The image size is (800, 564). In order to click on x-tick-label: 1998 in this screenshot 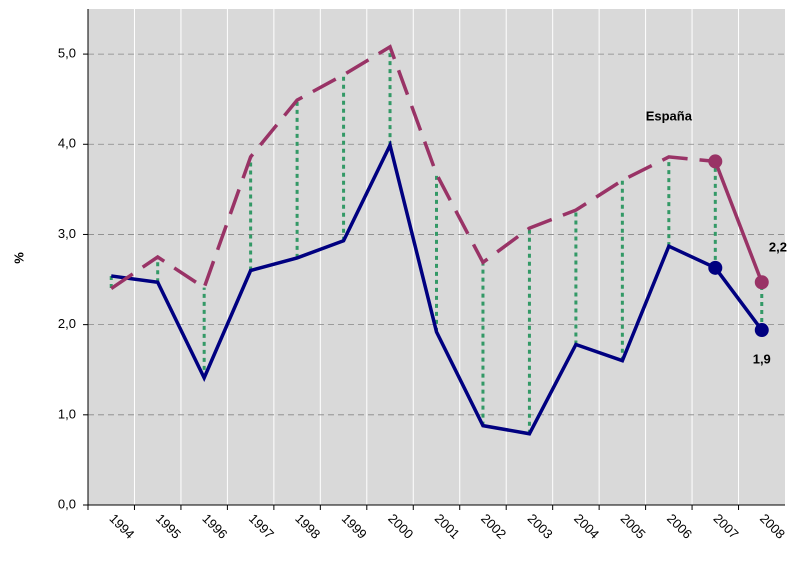, I will do `click(307, 526)`.